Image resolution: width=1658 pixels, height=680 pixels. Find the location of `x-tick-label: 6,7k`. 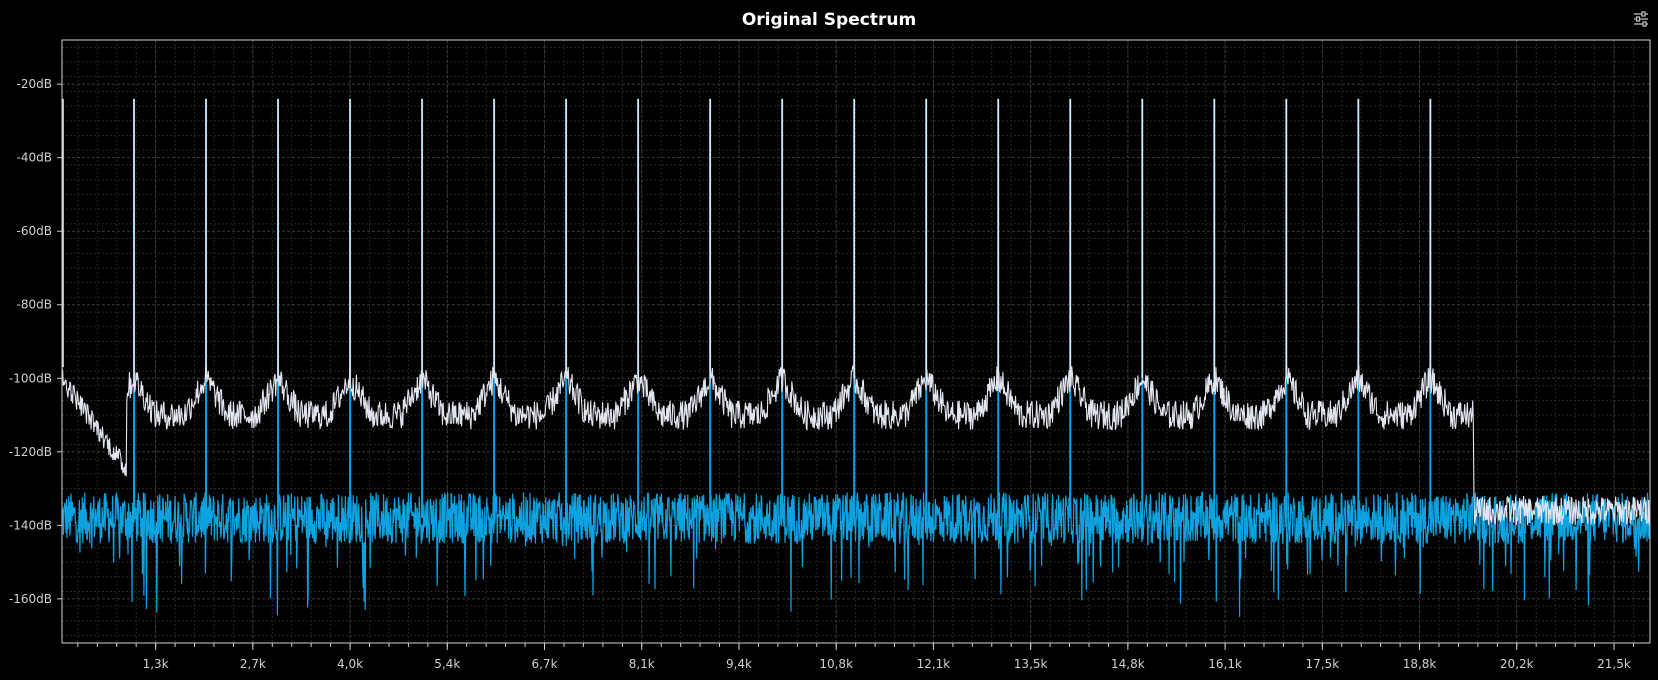

x-tick-label: 6,7k is located at coordinates (544, 664).